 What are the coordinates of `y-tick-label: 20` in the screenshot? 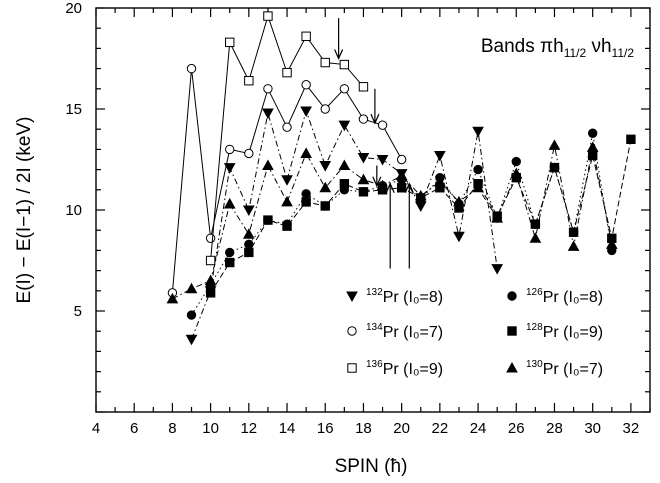 It's located at (73, 8).